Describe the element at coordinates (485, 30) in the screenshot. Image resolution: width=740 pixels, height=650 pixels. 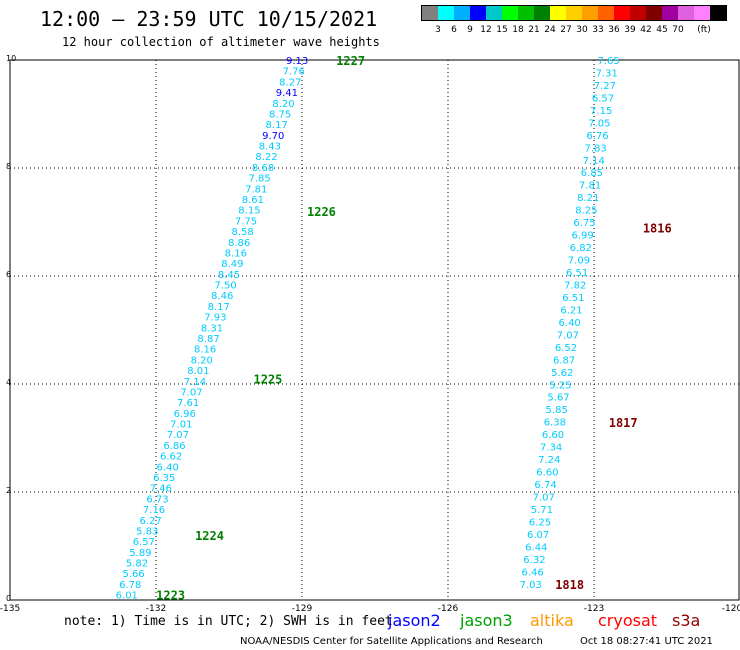
I see `colorbar-label: 12` at that location.